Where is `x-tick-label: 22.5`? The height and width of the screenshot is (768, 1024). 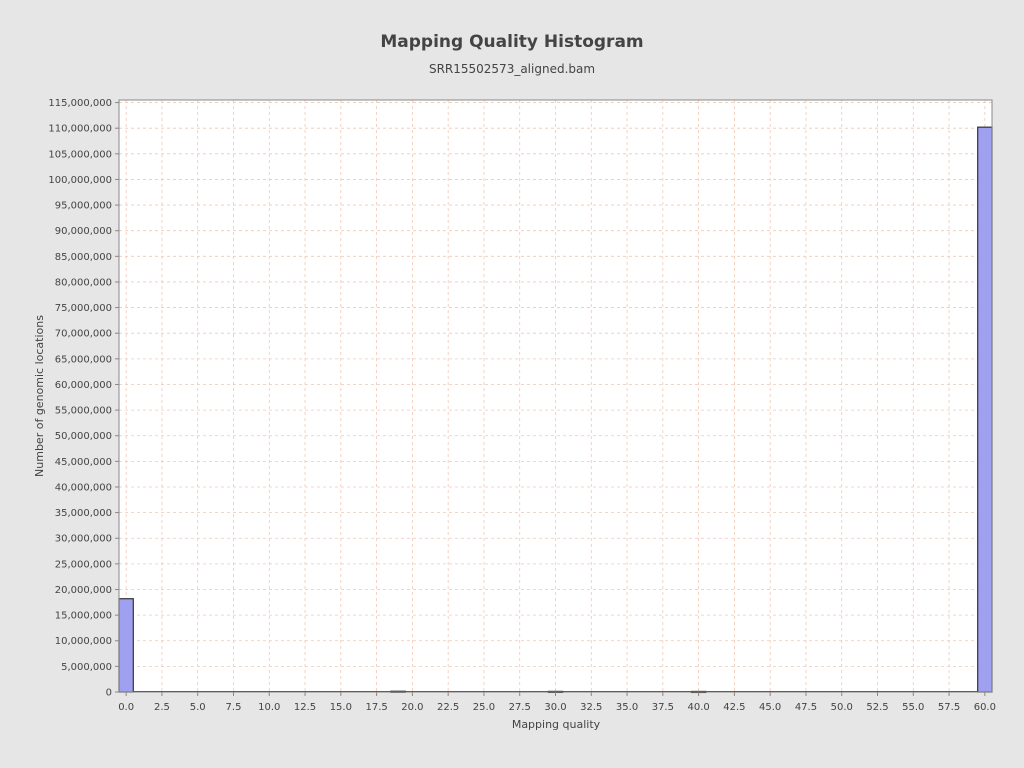 x-tick-label: 22.5 is located at coordinates (448, 707).